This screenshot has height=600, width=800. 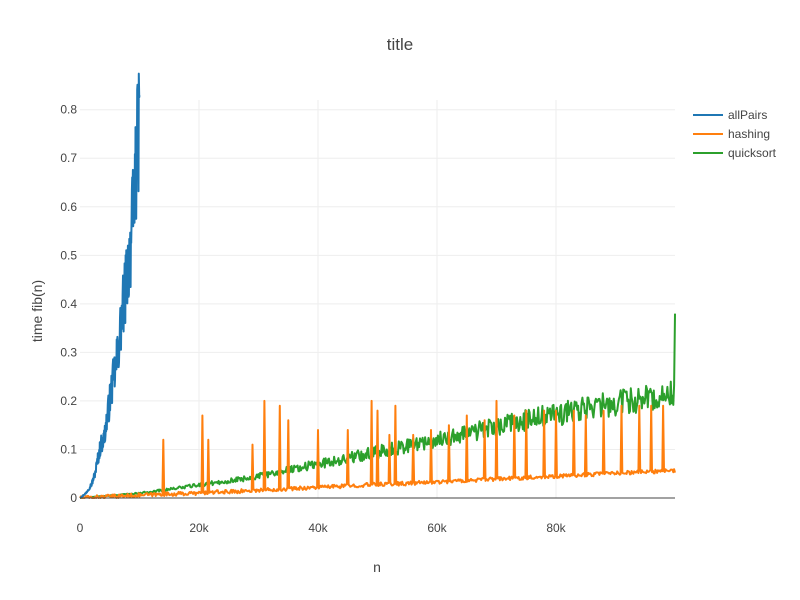 I want to click on legend-label-hashing: hashing, so click(x=749, y=134).